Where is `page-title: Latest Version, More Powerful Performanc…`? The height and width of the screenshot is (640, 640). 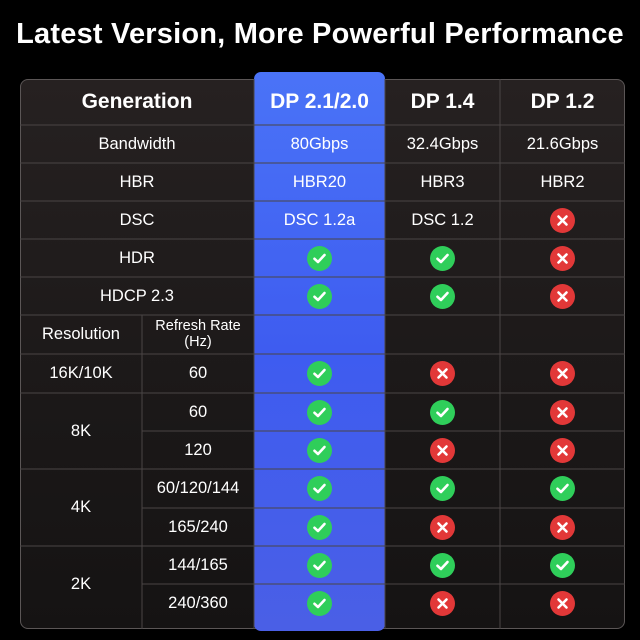 page-title: Latest Version, More Powerful Performanc… is located at coordinates (320, 34).